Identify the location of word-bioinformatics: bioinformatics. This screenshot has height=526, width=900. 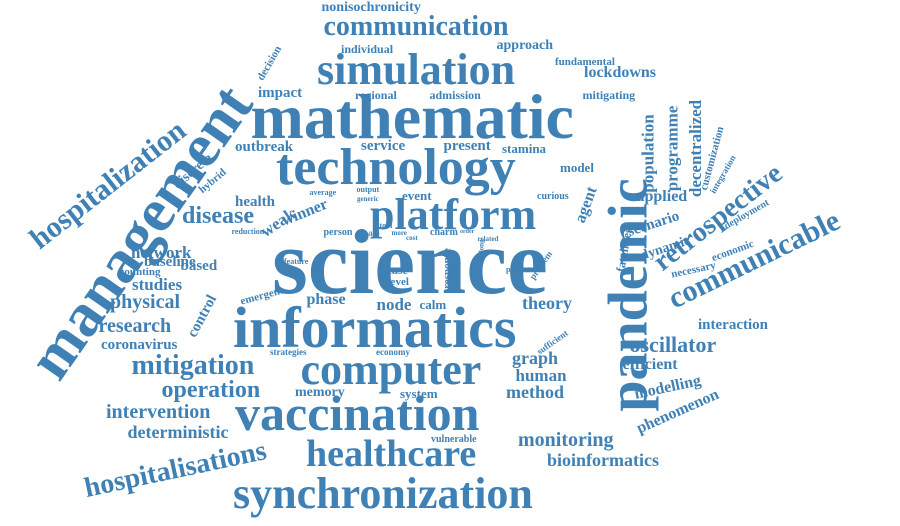
(603, 460).